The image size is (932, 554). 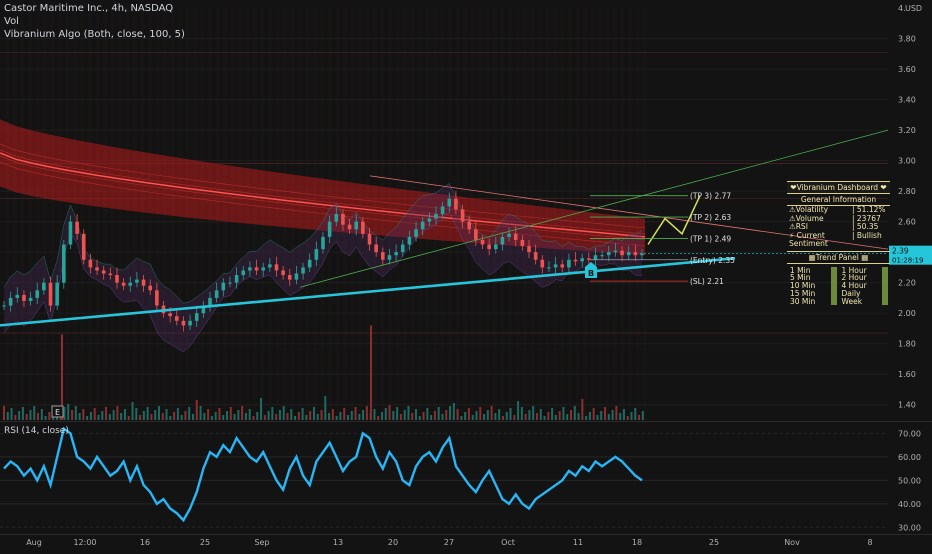 I want to click on dashboard-row-value: | 50.35, so click(x=865, y=226).